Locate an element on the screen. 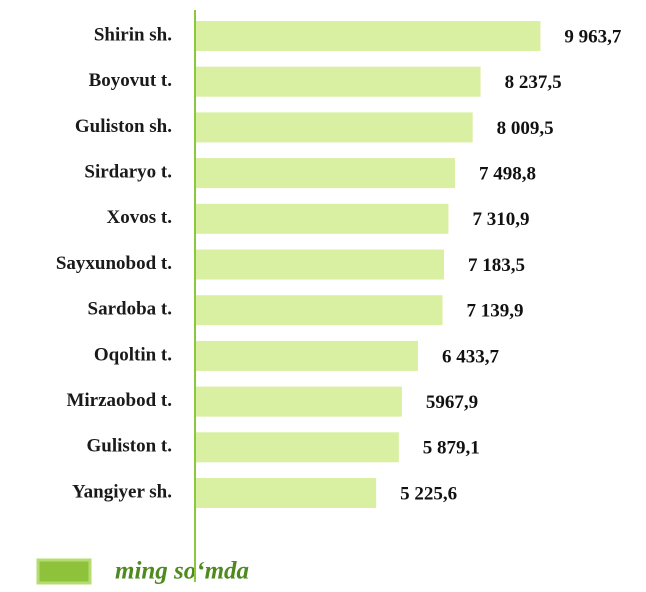 The height and width of the screenshot is (592, 646). legend-label: ming so‘mda is located at coordinates (182, 571).